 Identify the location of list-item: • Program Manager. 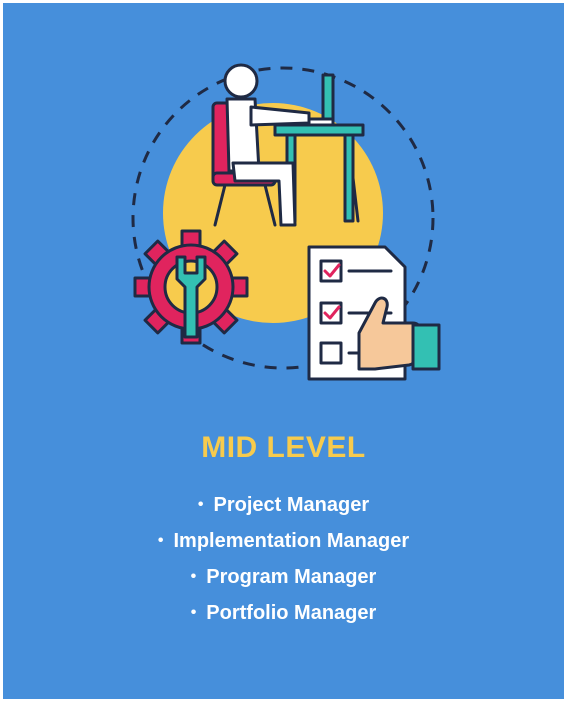
(283, 577).